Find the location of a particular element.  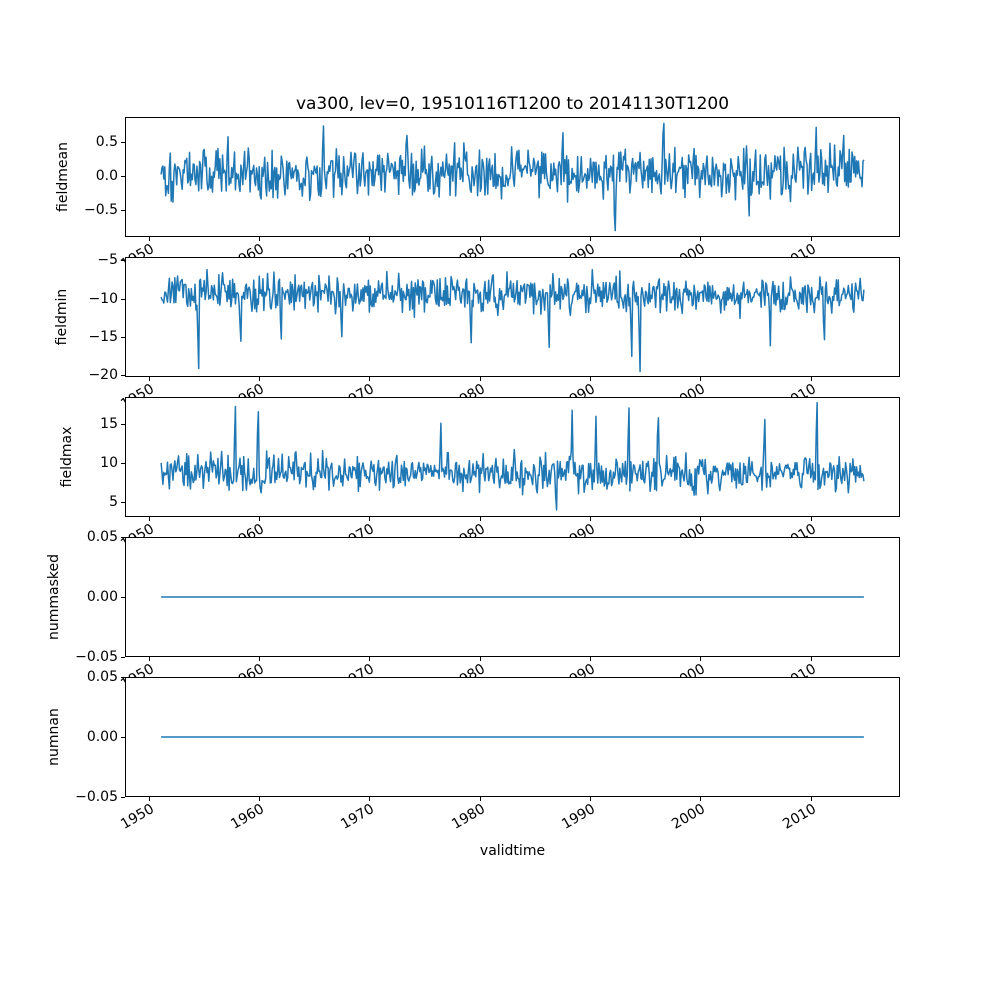

fieldmin-line-chart is located at coordinates (512, 320).